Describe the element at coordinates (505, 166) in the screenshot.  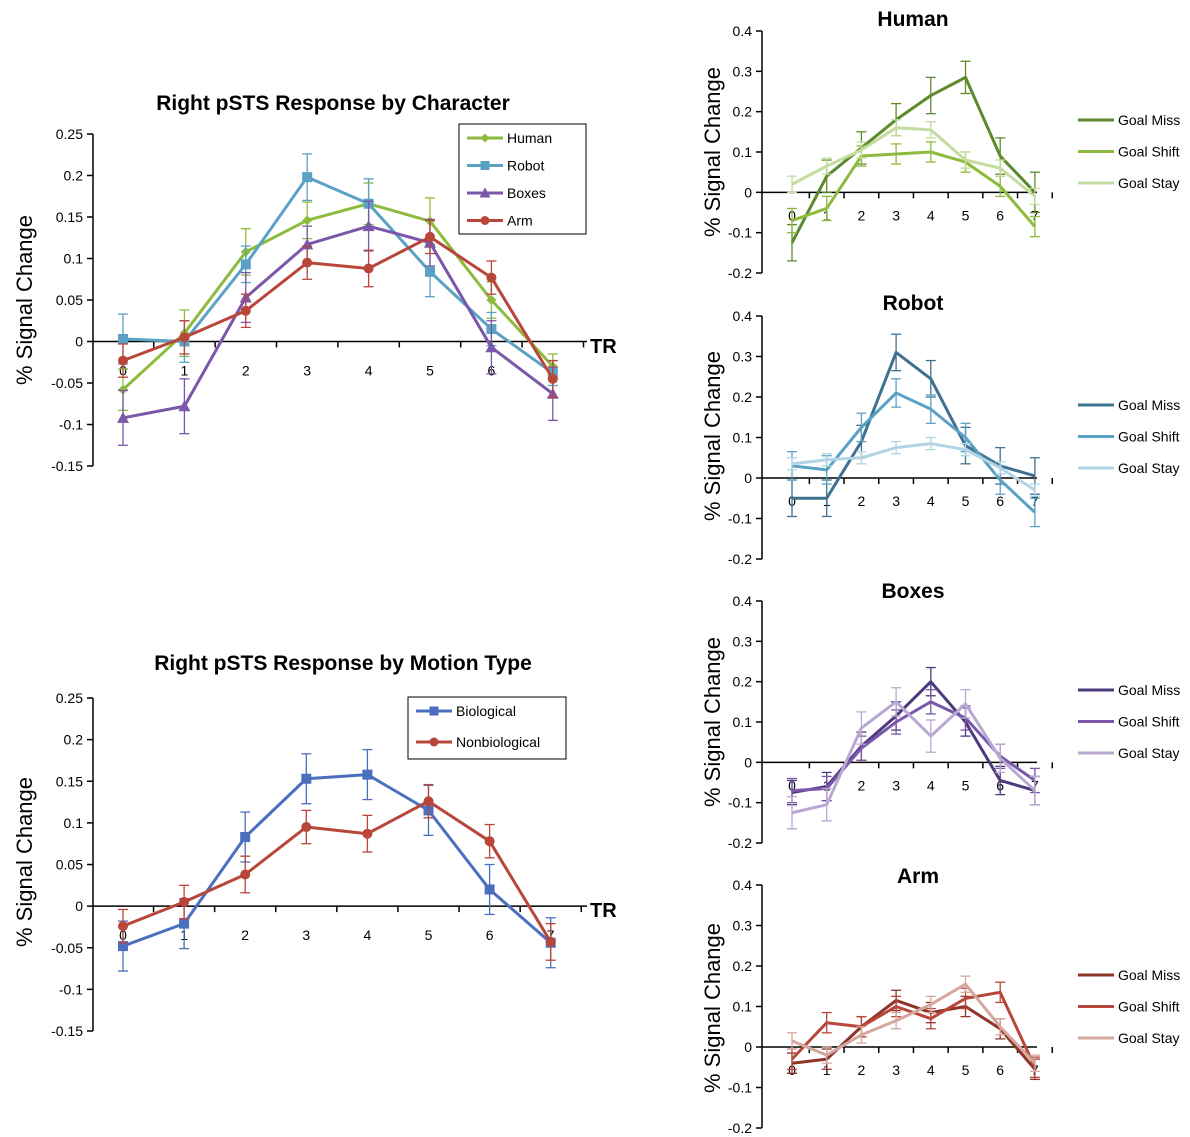
I see `legend-item: Robot` at that location.